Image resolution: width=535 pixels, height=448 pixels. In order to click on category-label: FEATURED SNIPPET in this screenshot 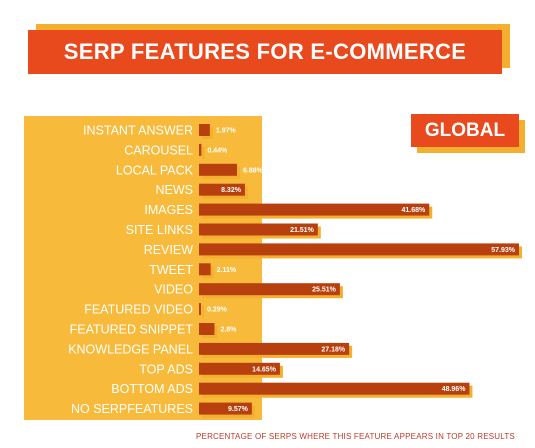, I will do `click(132, 330)`.